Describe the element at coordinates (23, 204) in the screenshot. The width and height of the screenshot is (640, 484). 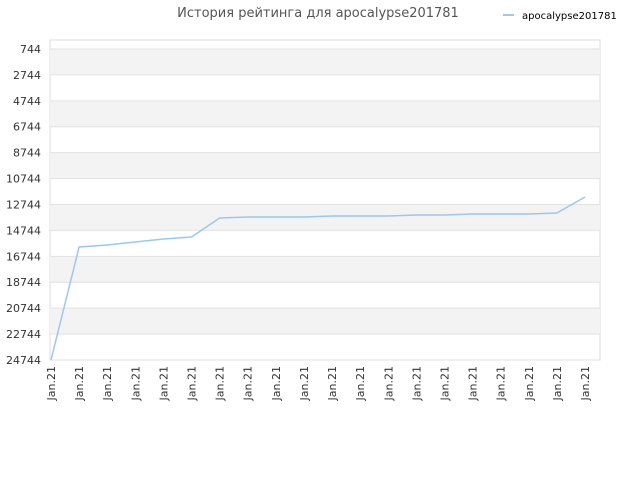
I see `y-tick-label: 12744` at that location.